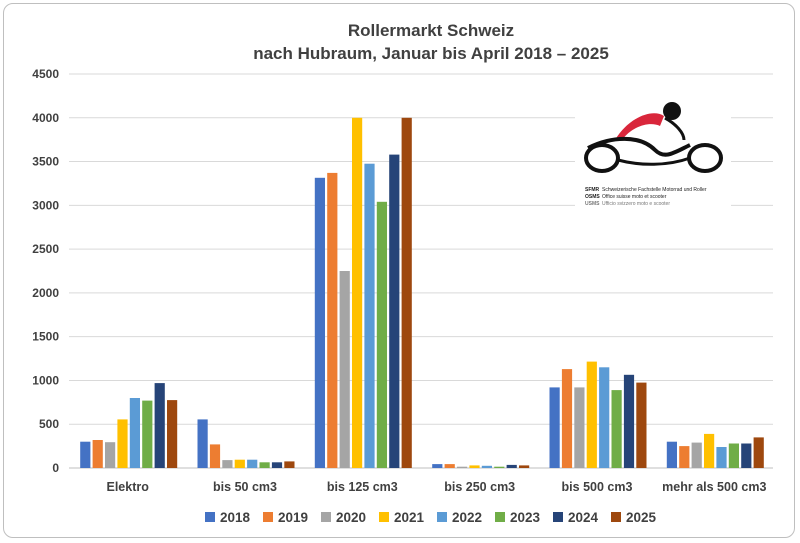 Image resolution: width=800 pixels, height=543 pixels. I want to click on logo-abbr-usms: USMS, so click(592, 204).